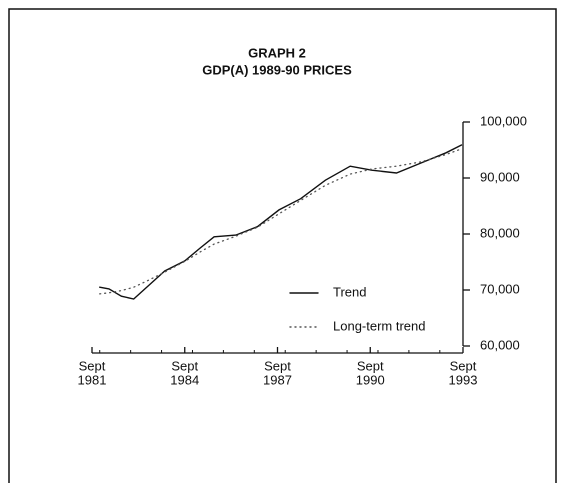 This screenshot has height=483, width=563. I want to click on x-tick-label: 1990, so click(370, 379).